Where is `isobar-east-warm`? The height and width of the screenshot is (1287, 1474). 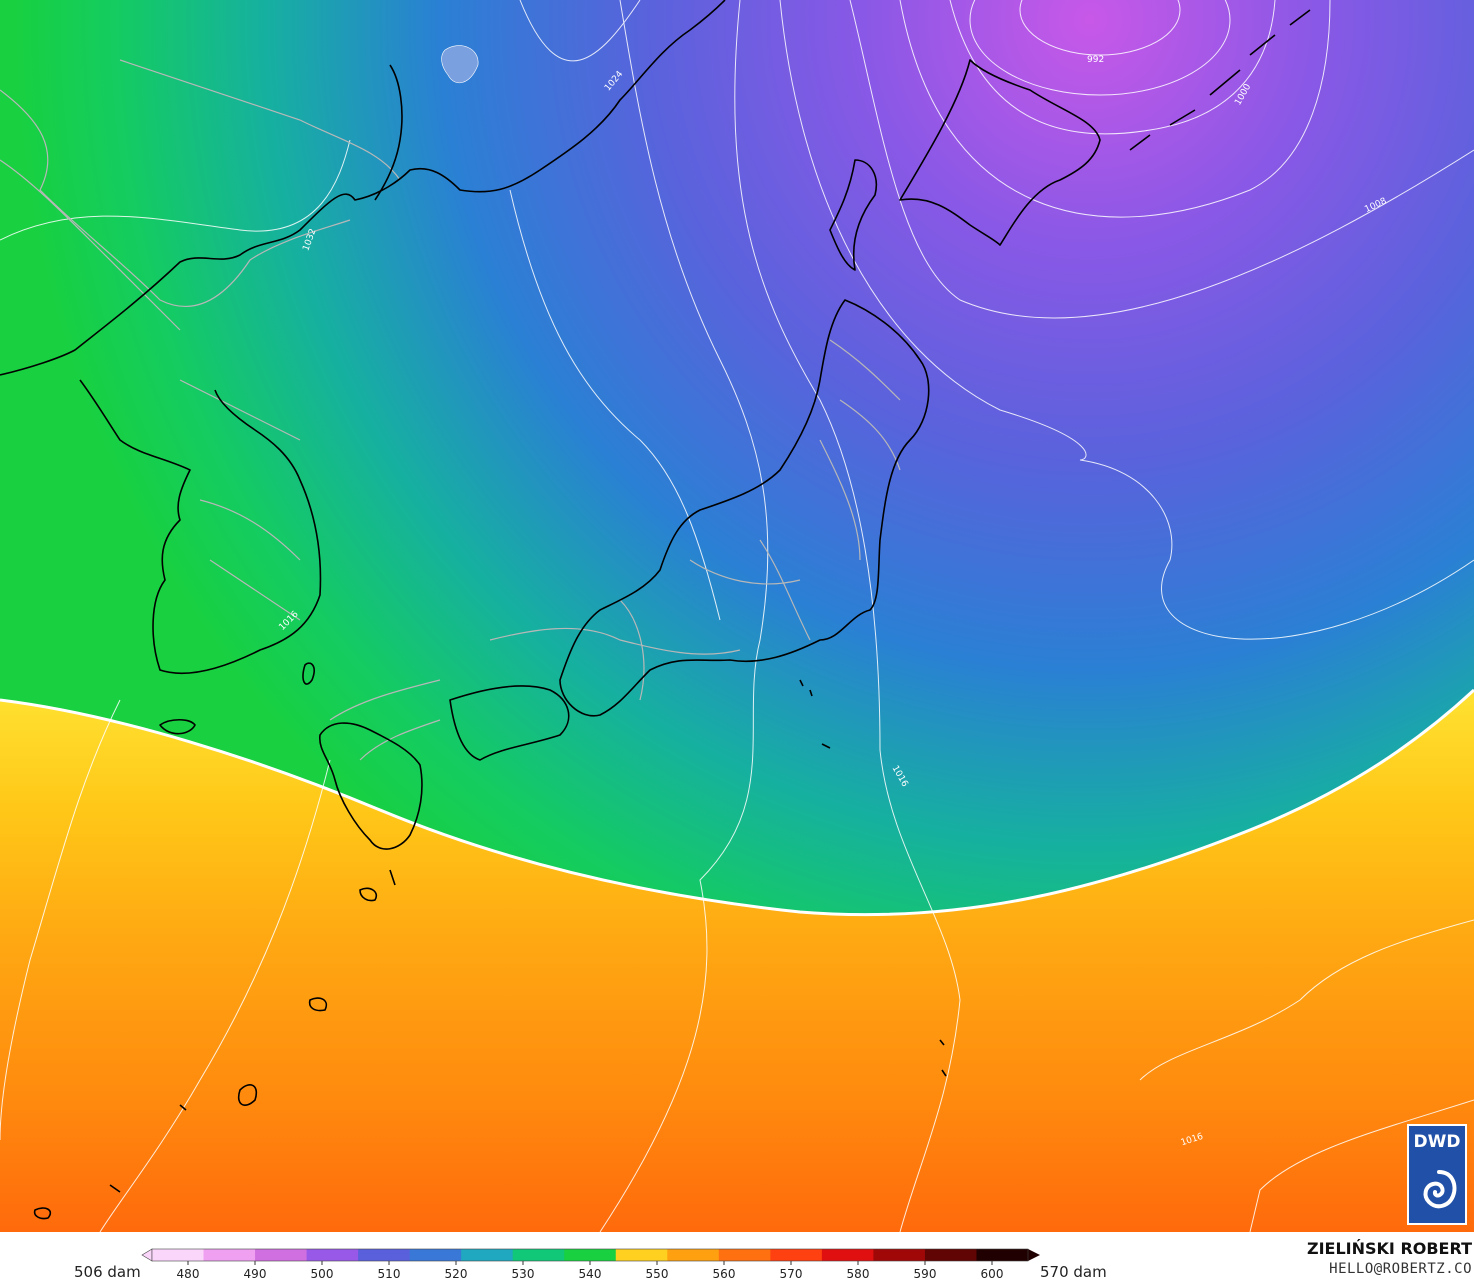 isobar-east-warm is located at coordinates (1306, 1000).